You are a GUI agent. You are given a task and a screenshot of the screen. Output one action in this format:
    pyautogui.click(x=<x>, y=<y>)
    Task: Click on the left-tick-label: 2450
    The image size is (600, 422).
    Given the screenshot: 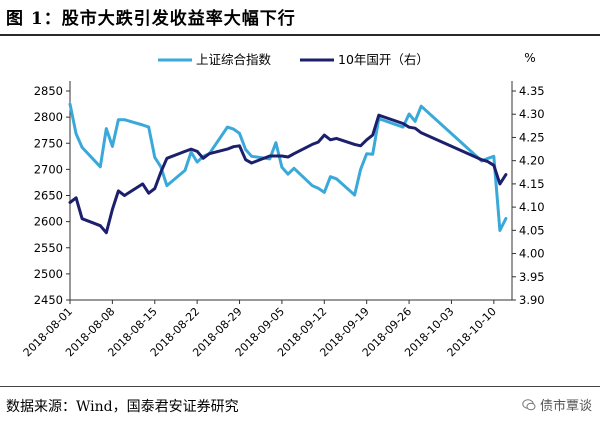 What is the action you would take?
    pyautogui.click(x=48, y=300)
    